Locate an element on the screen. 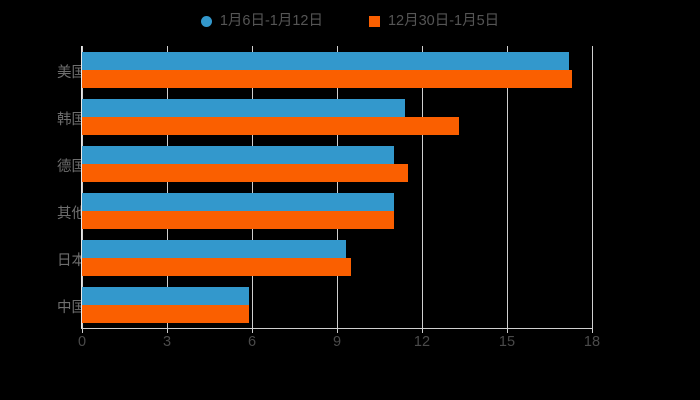  x-axis-tick-label: 18 is located at coordinates (592, 342).